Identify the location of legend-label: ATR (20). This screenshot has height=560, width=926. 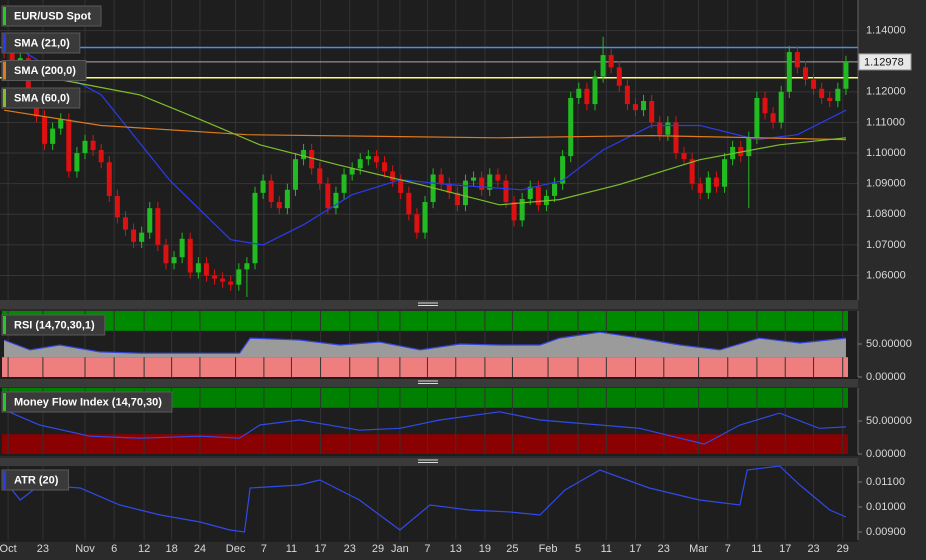
(36, 480).